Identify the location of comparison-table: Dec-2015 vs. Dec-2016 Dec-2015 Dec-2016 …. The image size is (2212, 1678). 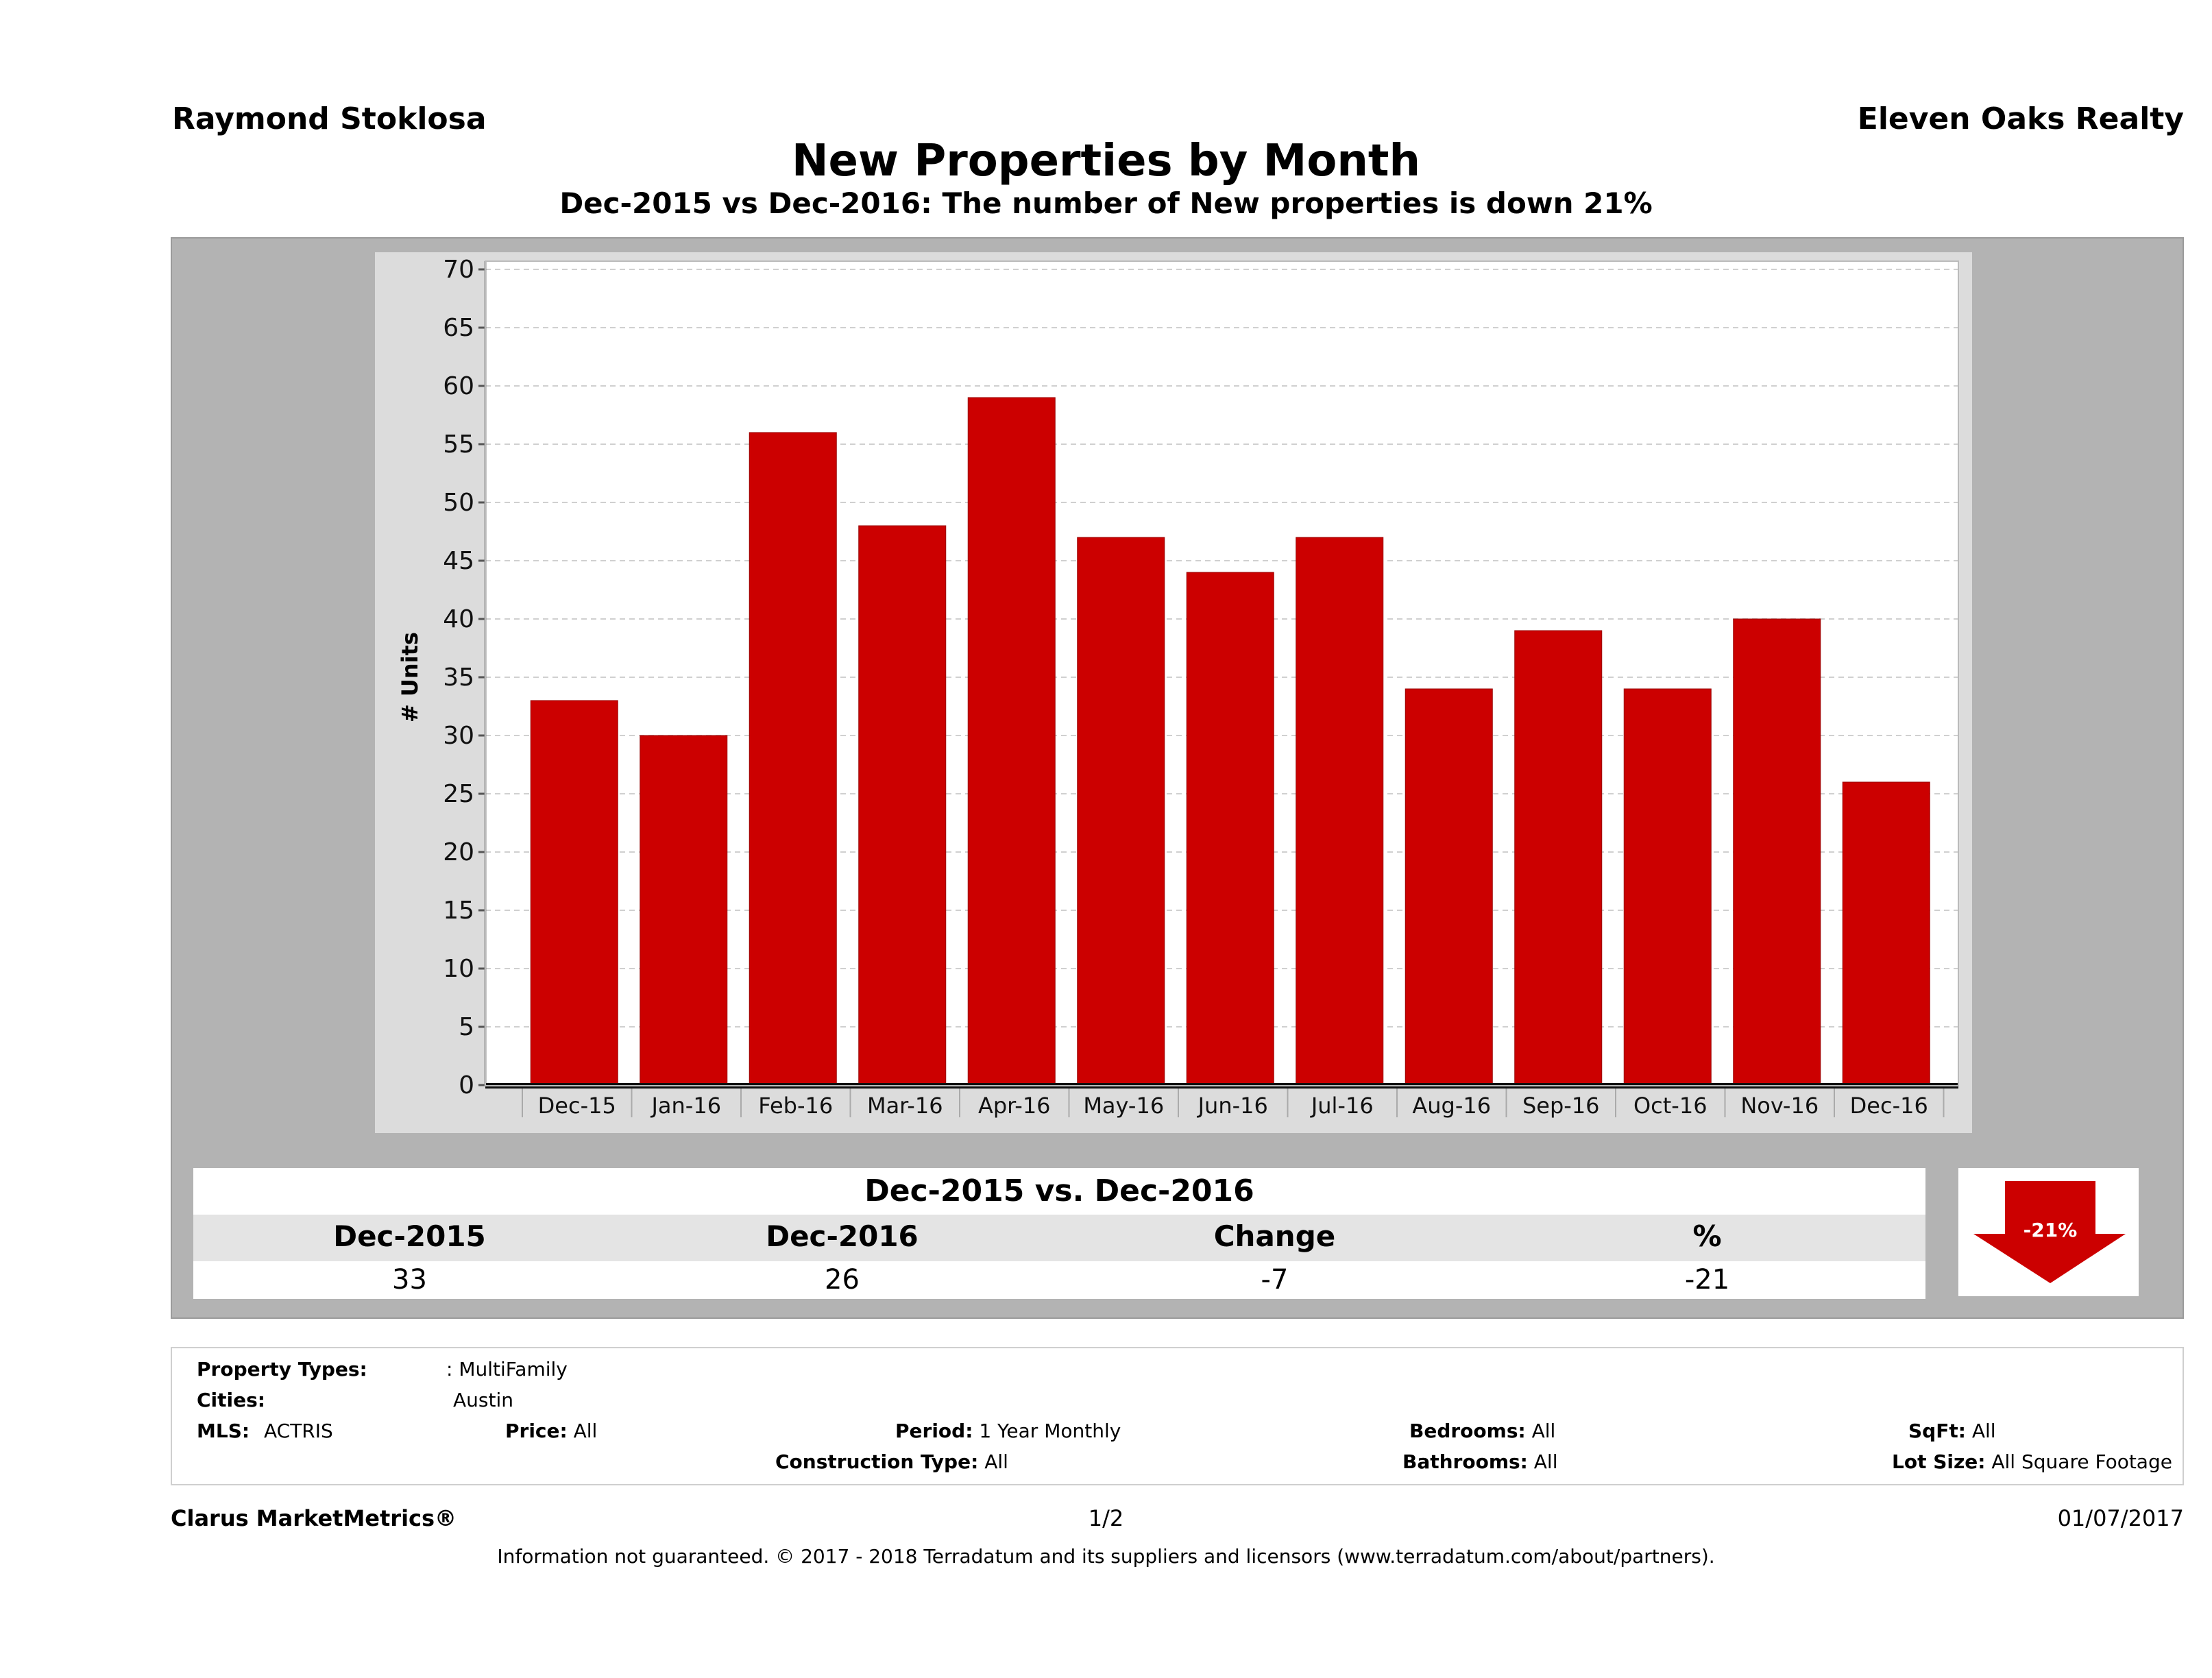
(1059, 1233).